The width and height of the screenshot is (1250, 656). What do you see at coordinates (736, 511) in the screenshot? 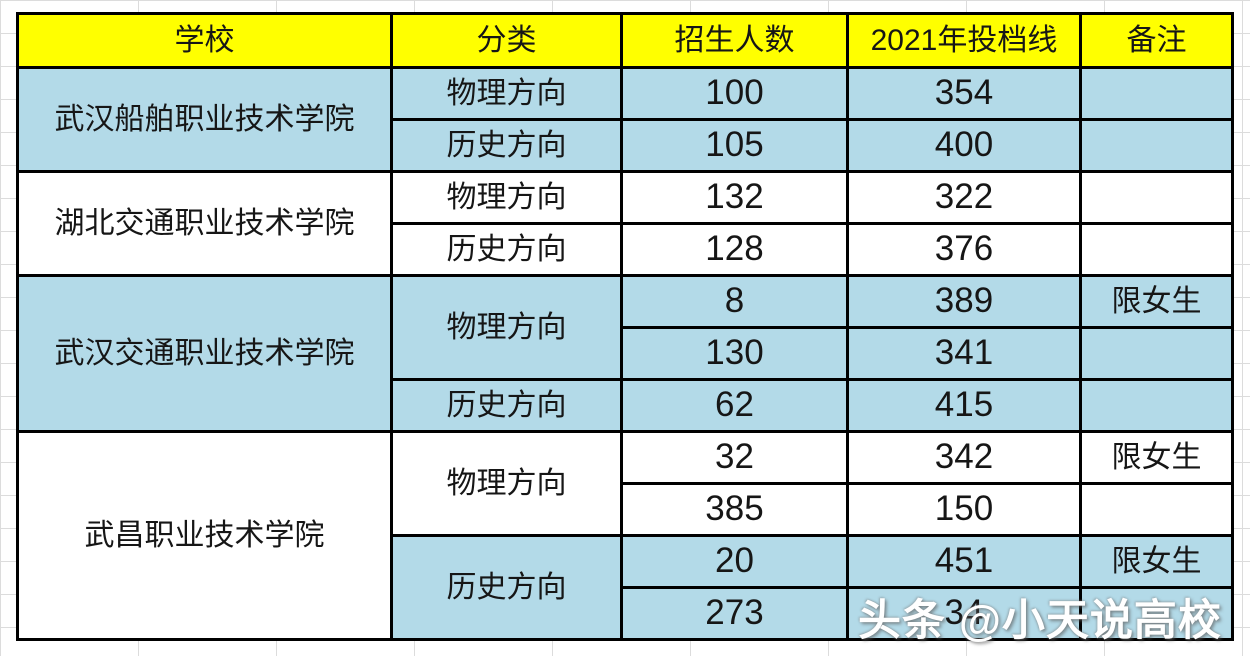
I see `enrollment-cell: 385` at bounding box center [736, 511].